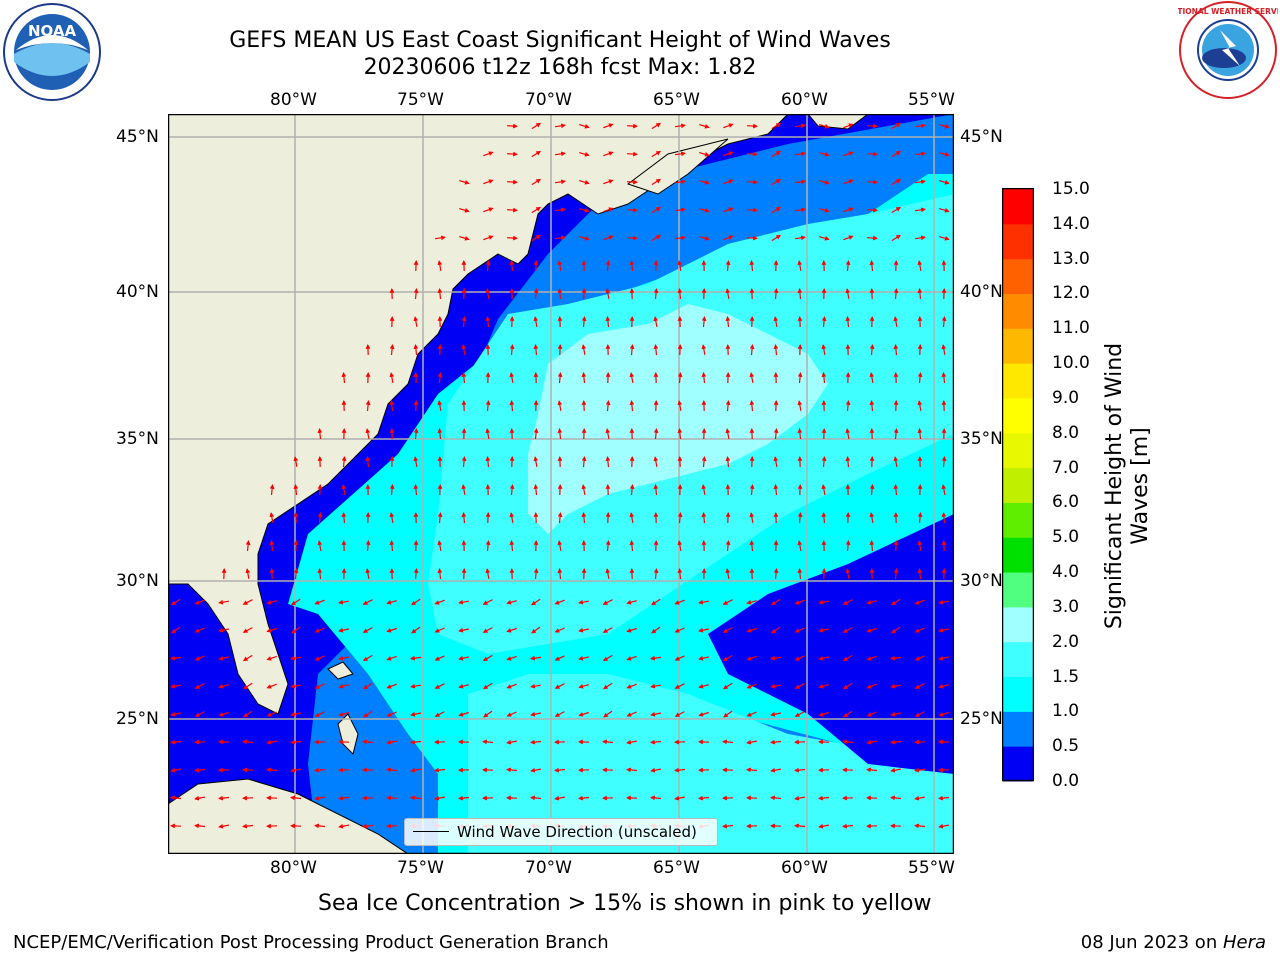  What do you see at coordinates (52, 31) in the screenshot?
I see `svg-text: NOAA` at bounding box center [52, 31].